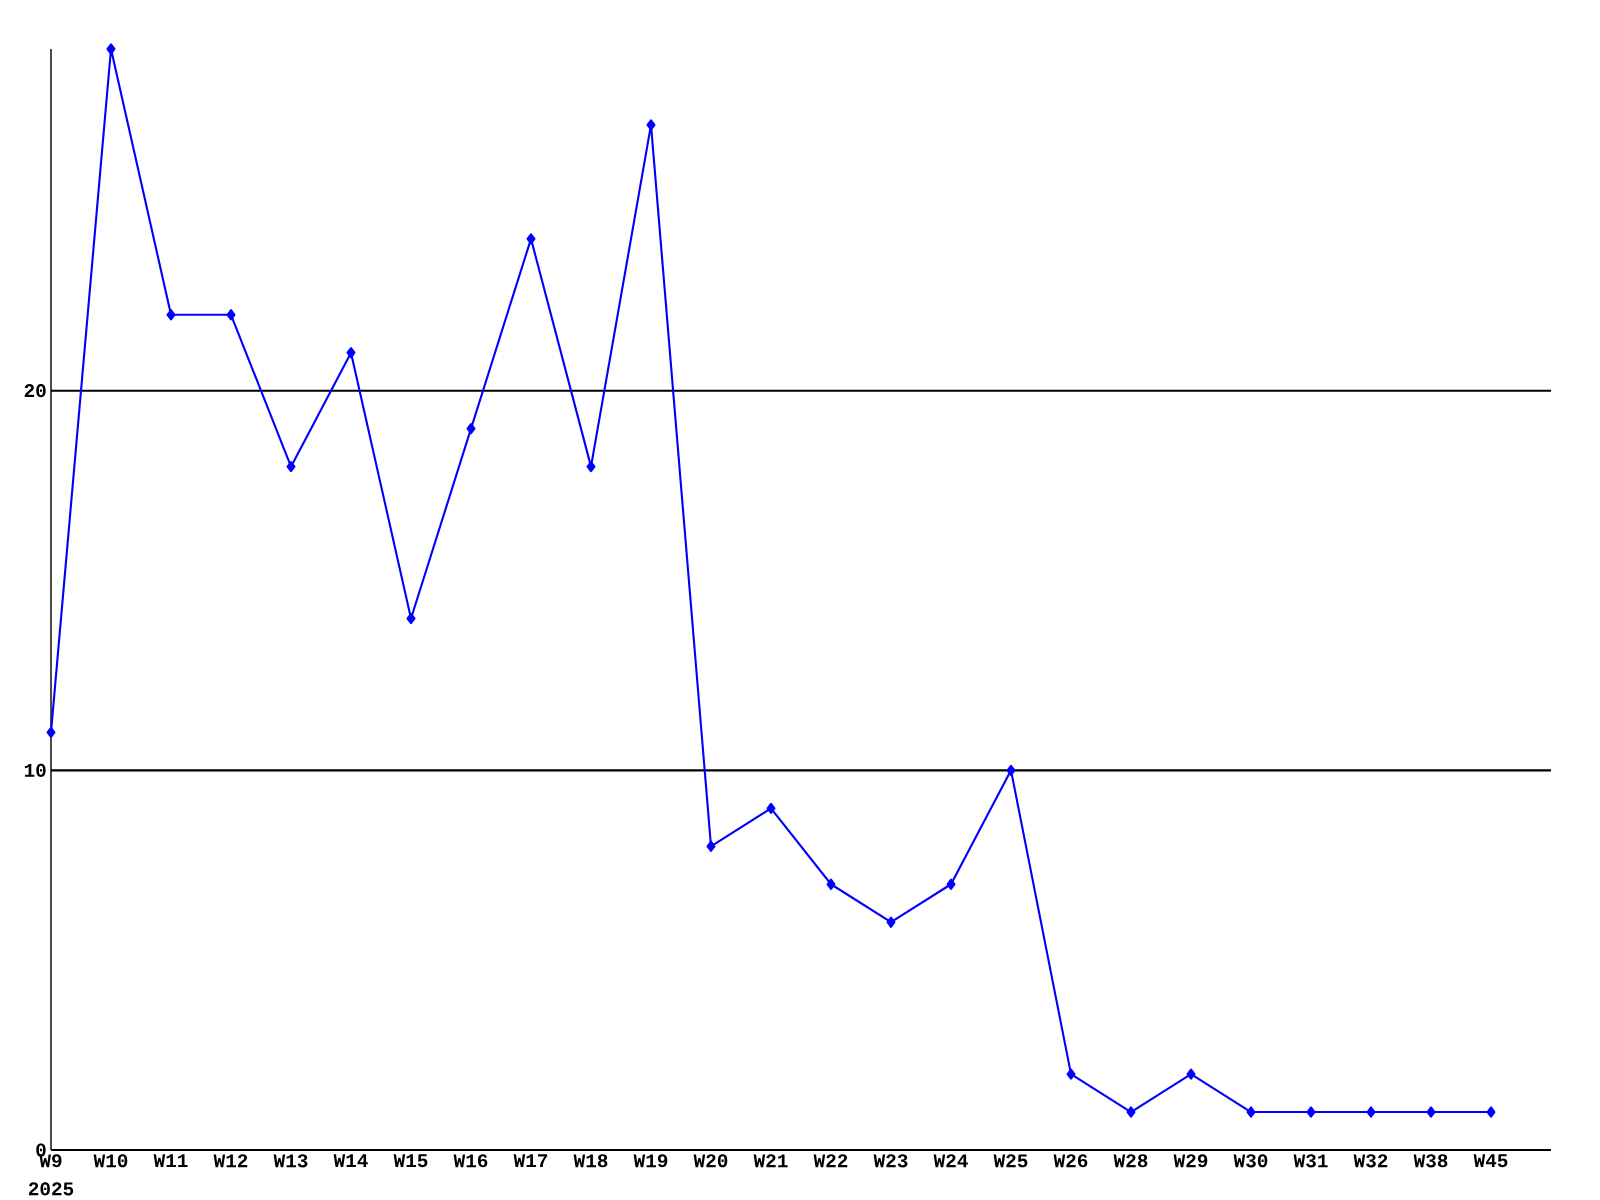 The height and width of the screenshot is (1200, 1600). I want to click on x-tick-label: W11, so click(170, 1160).